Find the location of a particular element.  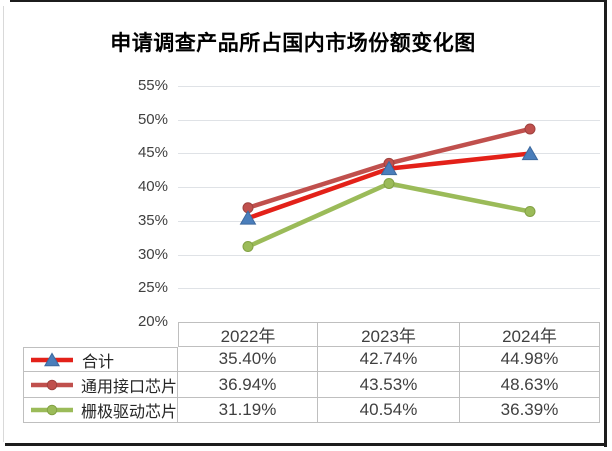

frame-border-left is located at coordinates (3, 224).